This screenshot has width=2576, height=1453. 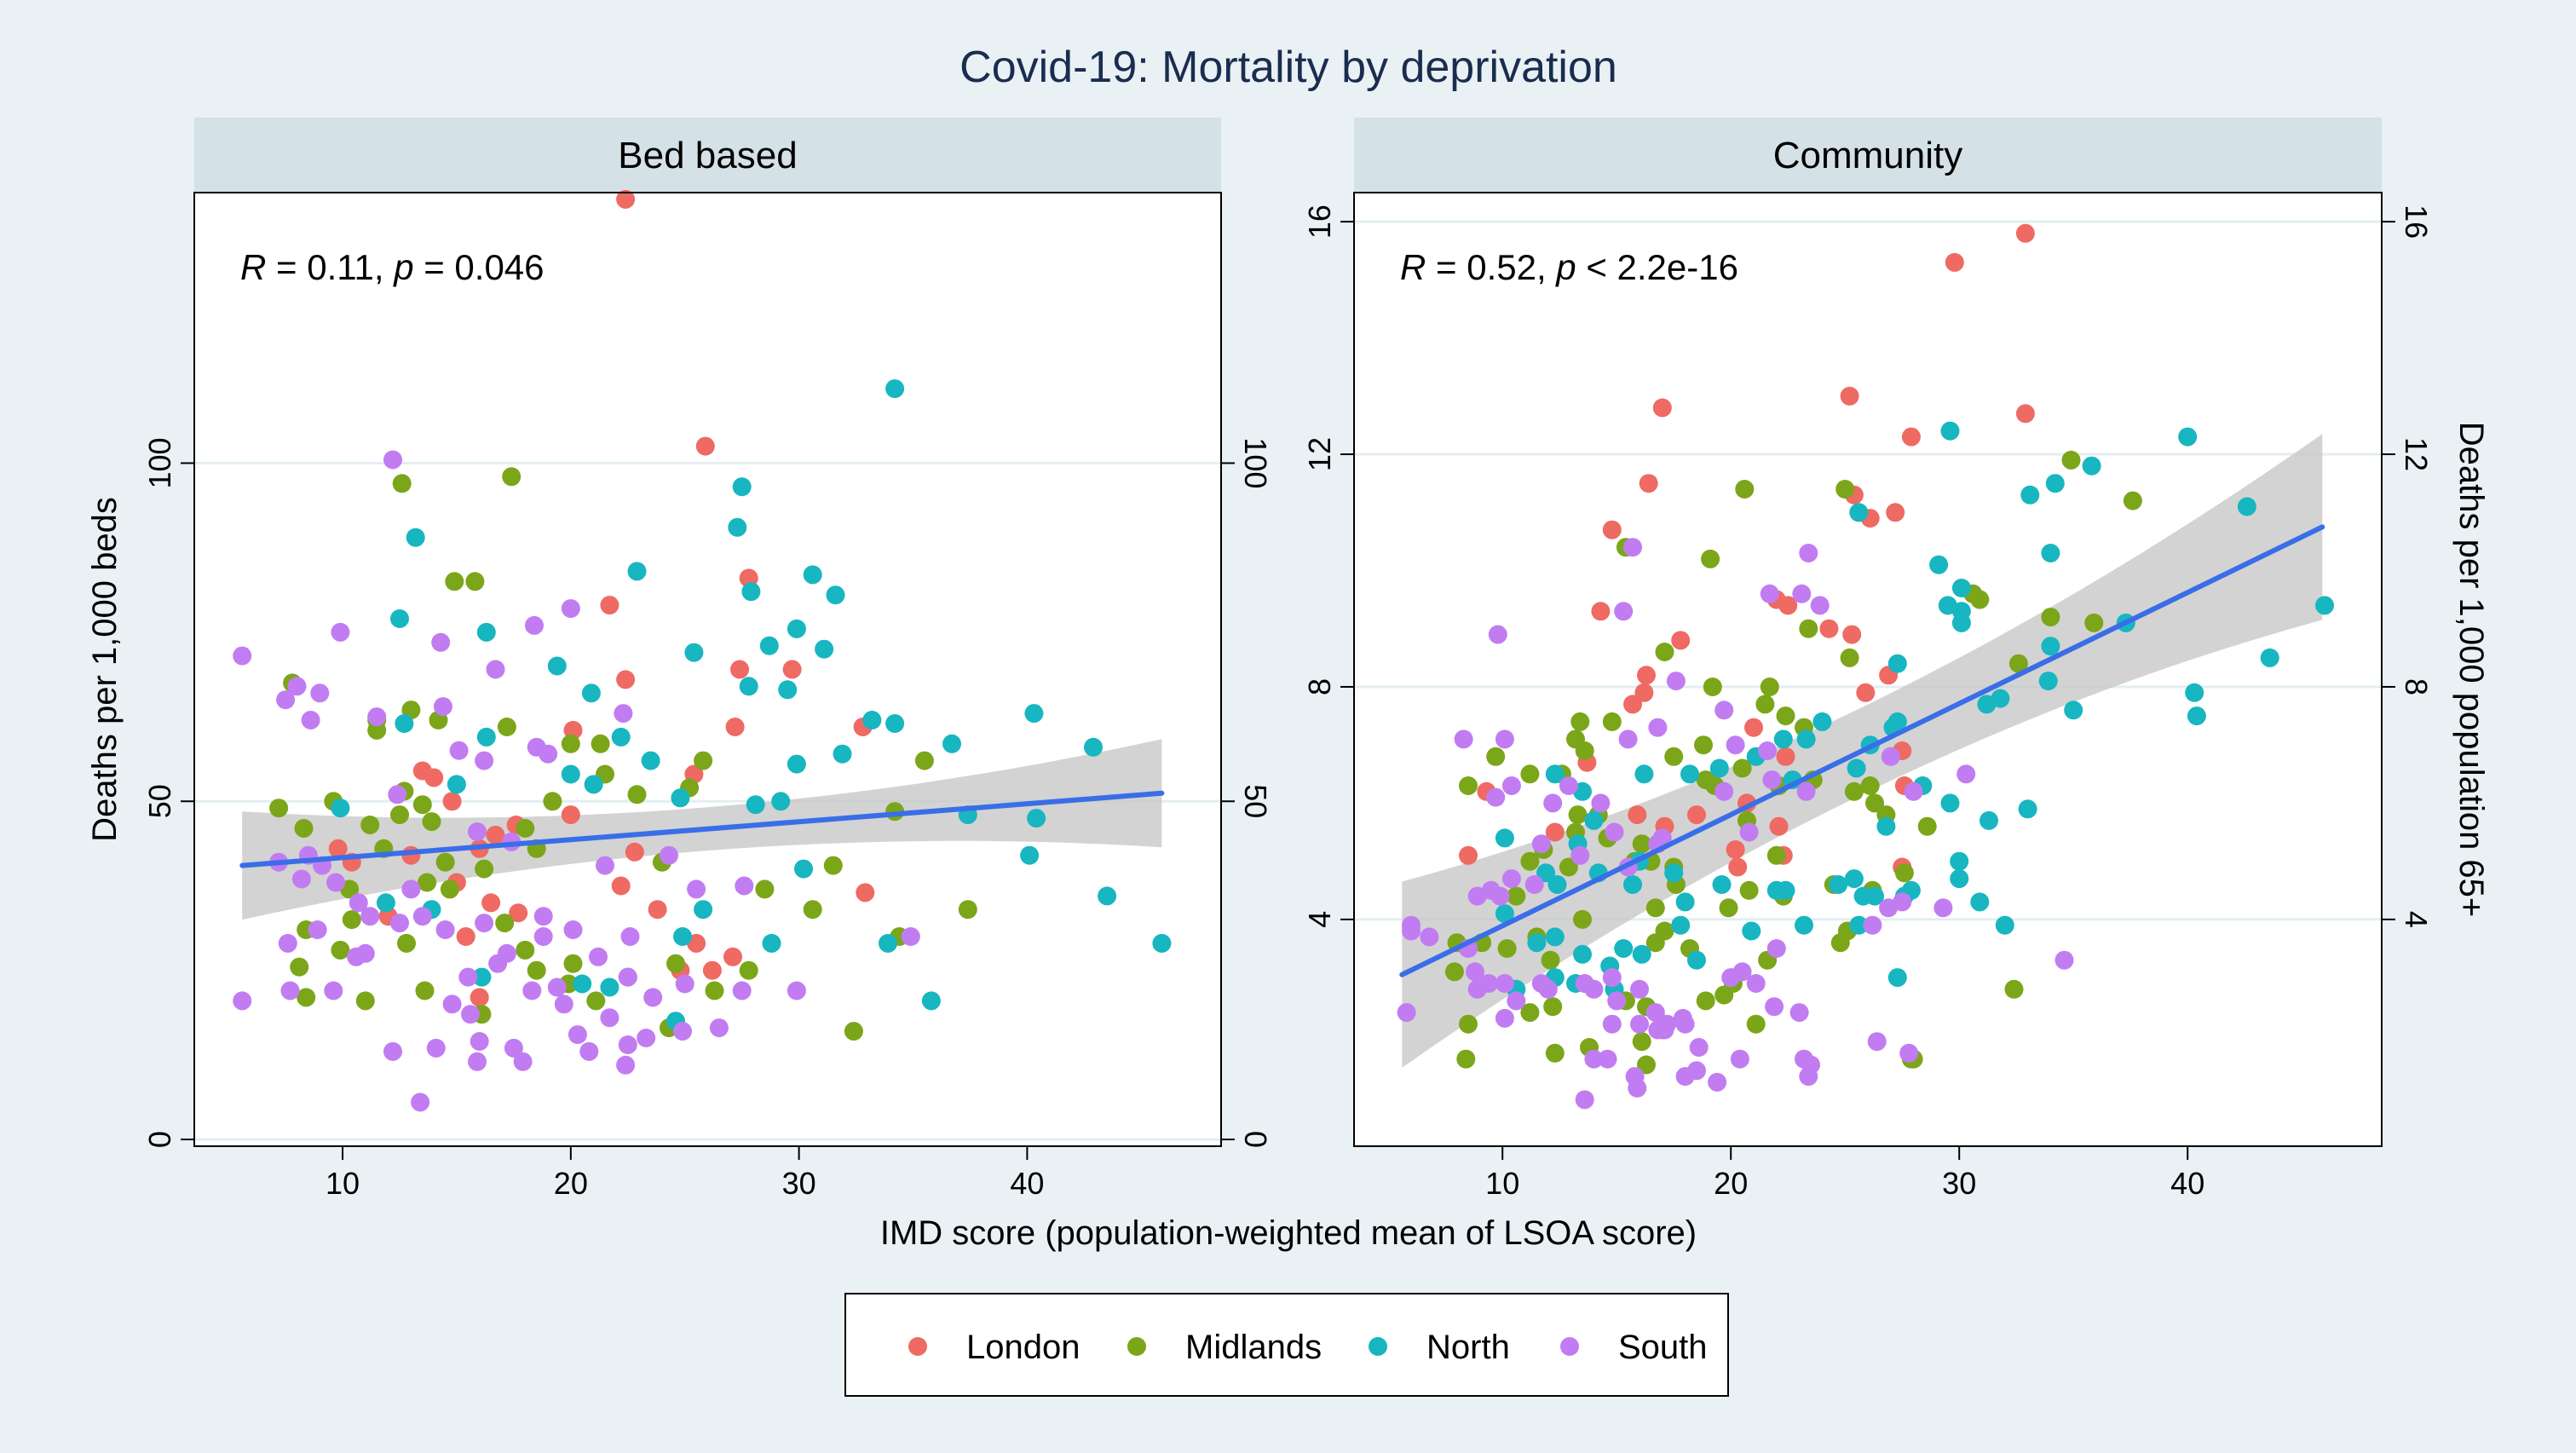 I want to click on y-tick-label-left: 50, so click(x=159, y=801).